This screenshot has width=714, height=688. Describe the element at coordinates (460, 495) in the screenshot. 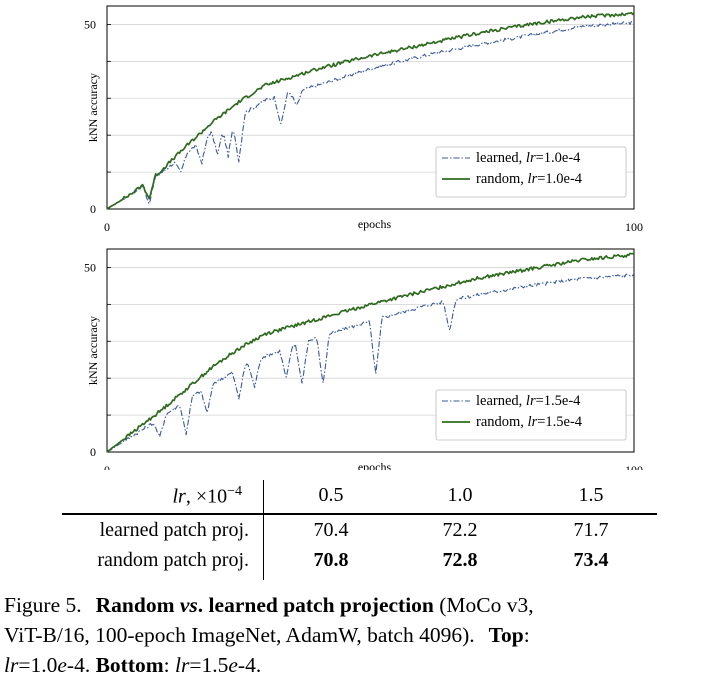

I see `col-2-label: 1.0` at that location.